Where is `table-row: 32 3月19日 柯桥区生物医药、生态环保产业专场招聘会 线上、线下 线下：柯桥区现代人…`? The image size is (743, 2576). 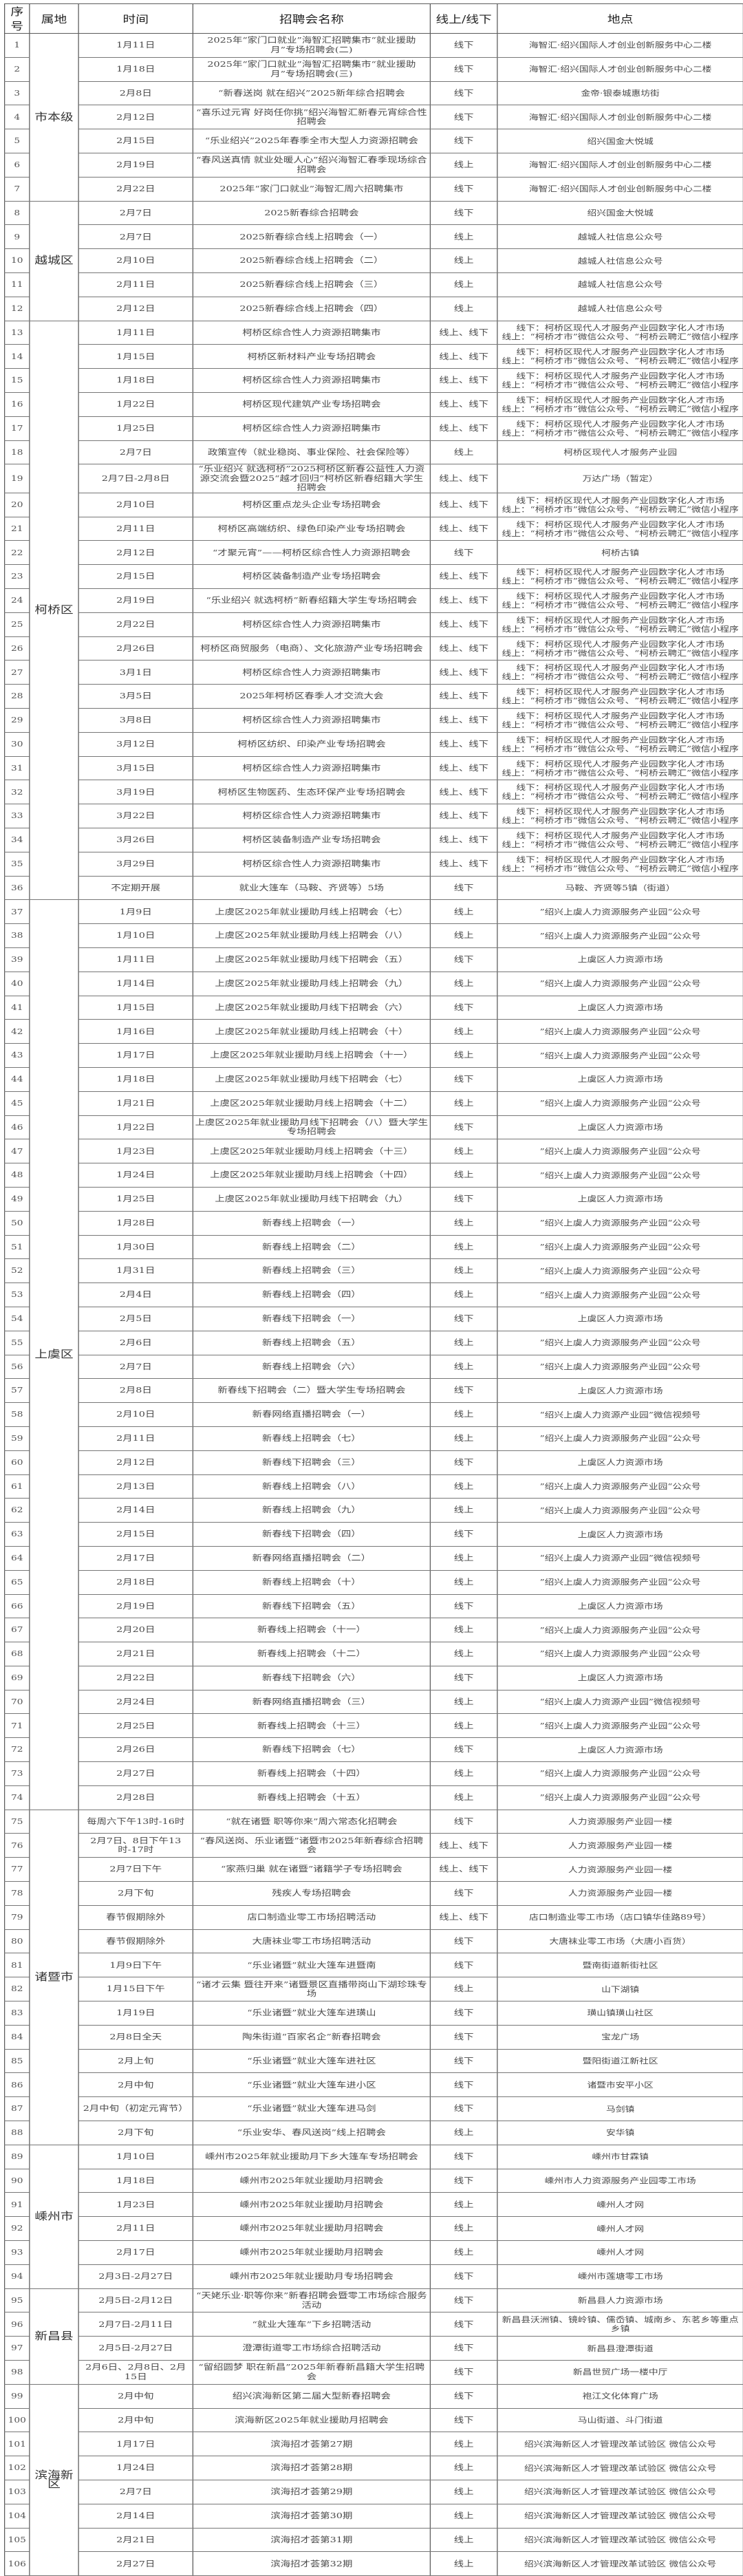
table-row: 32 3月19日 柯桥区生物医药、生态环保产业专场招聘会 线上、线下 线下：柯桥区现代人… is located at coordinates (373, 792).